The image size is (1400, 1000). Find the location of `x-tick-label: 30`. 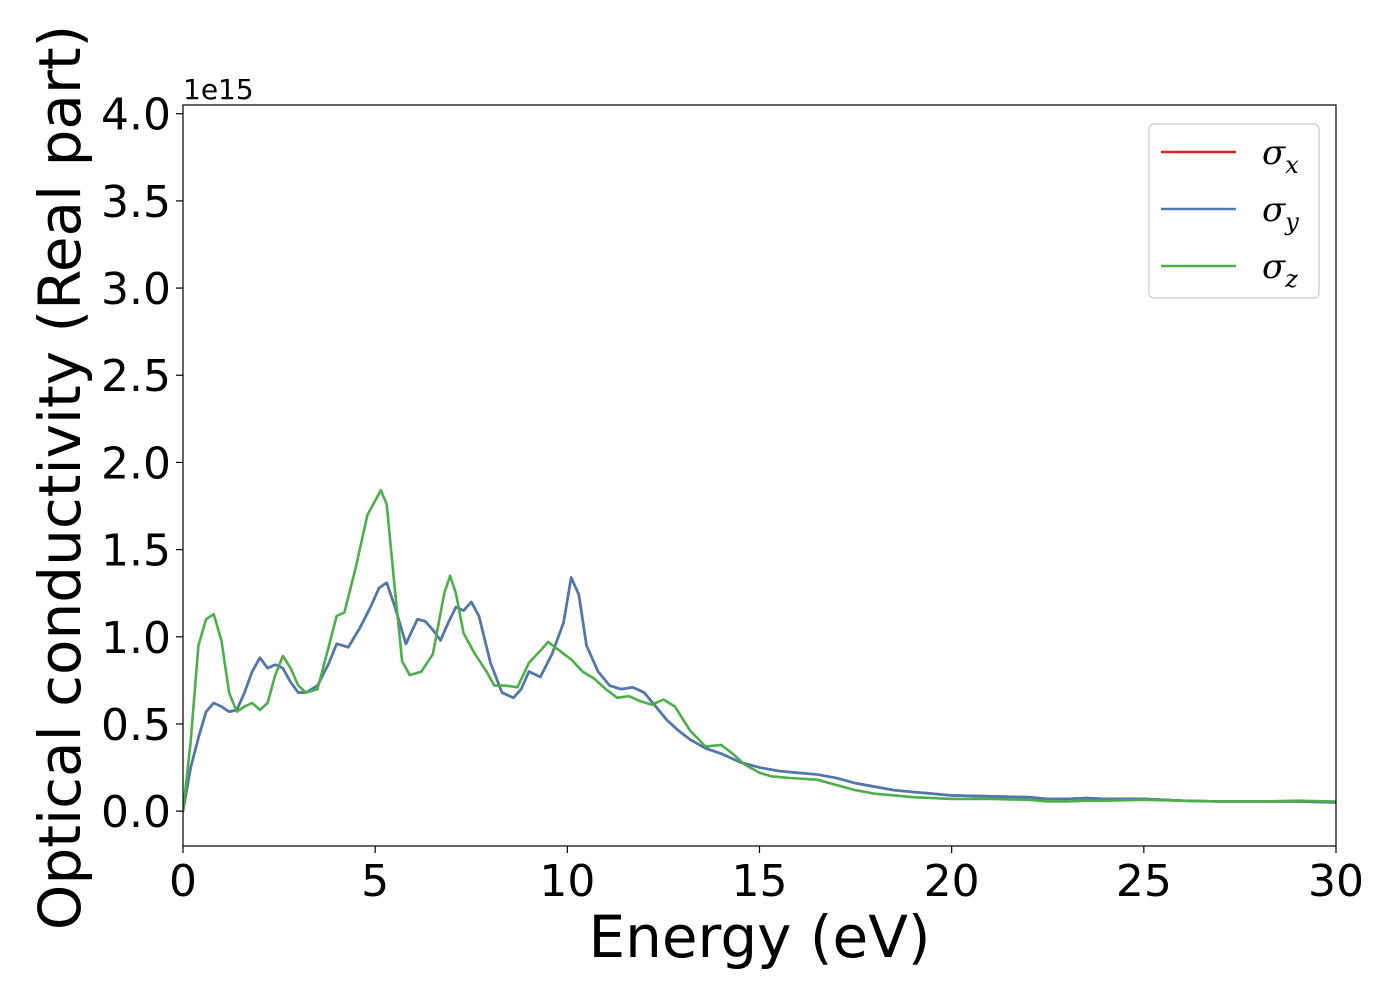

x-tick-label: 30 is located at coordinates (1336, 881).